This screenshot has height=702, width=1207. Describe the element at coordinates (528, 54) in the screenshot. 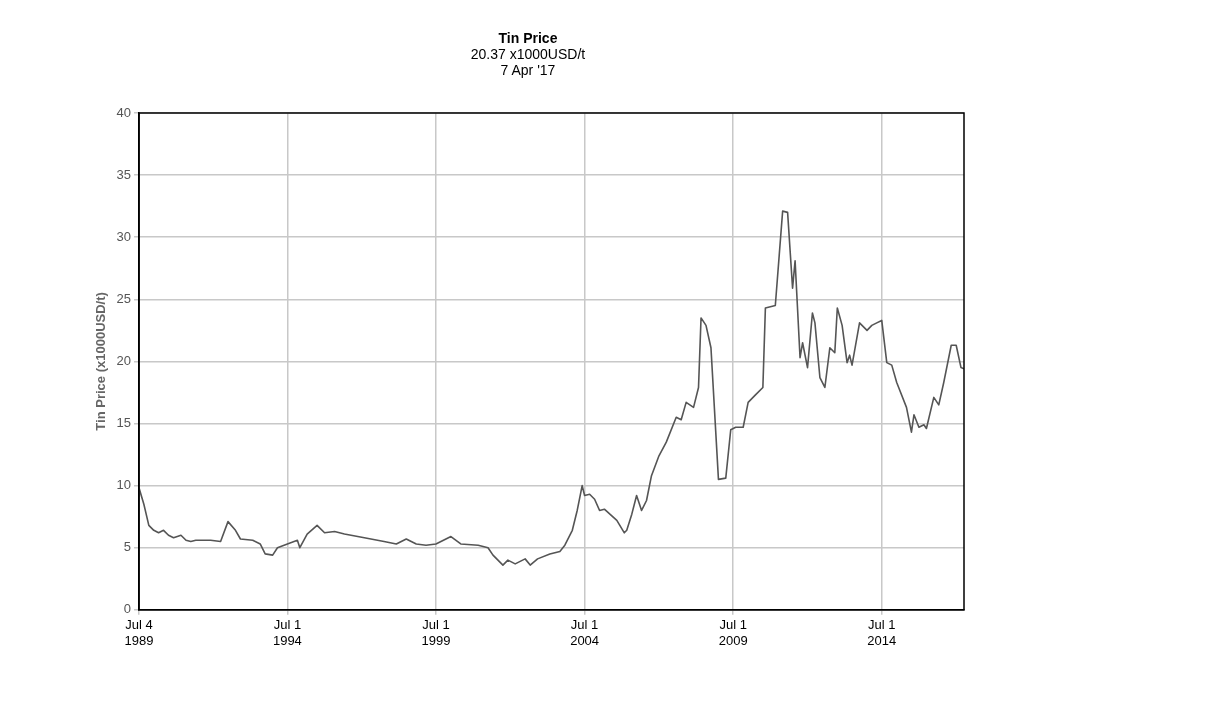

I see `chart-subtitle: 20.37 x1000USD/t` at that location.